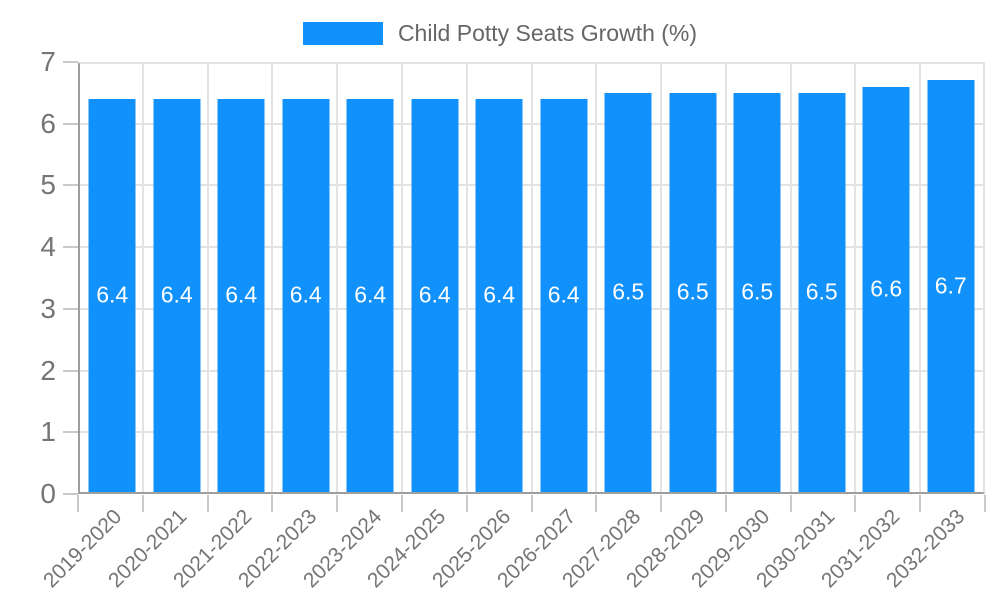  I want to click on bar: 6.7, so click(951, 286).